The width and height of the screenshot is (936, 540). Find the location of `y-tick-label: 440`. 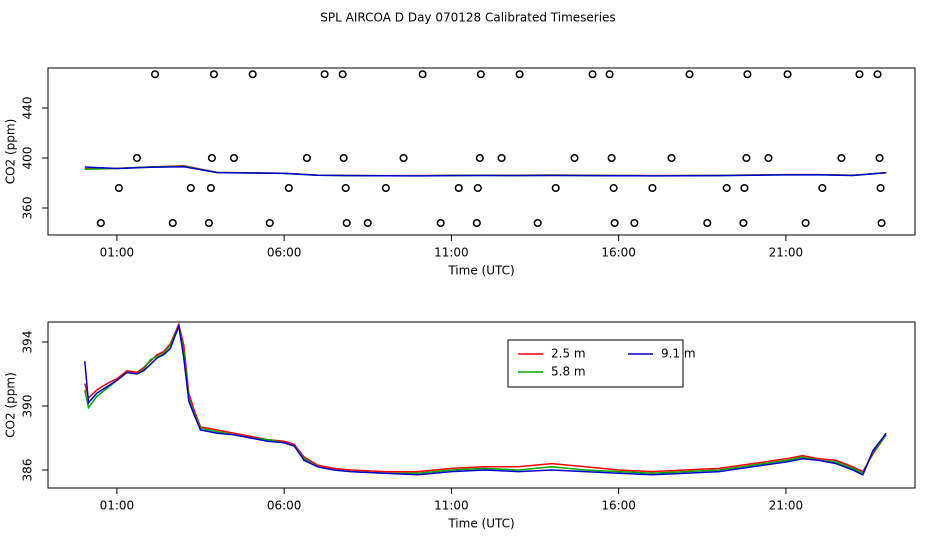

y-tick-label: 440 is located at coordinates (28, 108).